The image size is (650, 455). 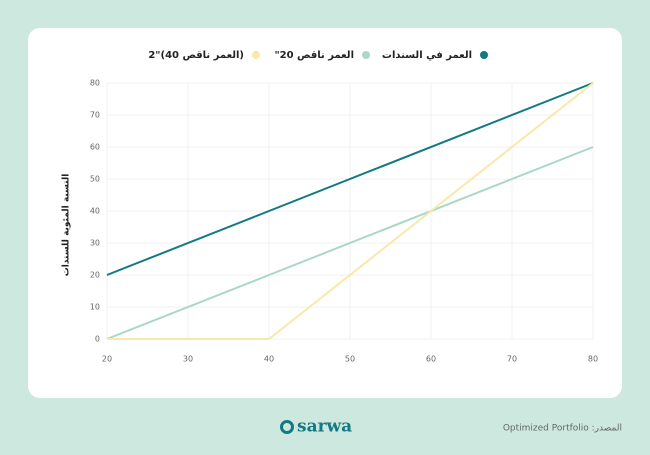 What do you see at coordinates (67, 225) in the screenshot?
I see `y-axis-label: النسبة المئوية للسندات` at bounding box center [67, 225].